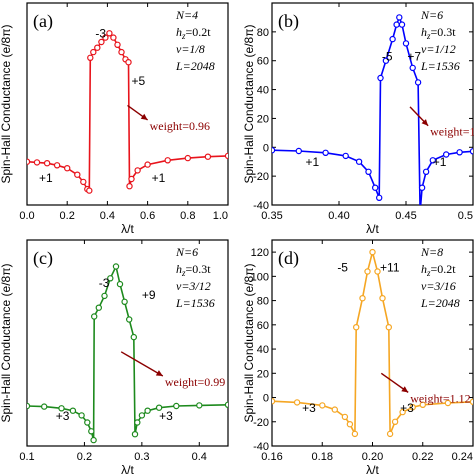  Describe the element at coordinates (422, 457) in the screenshot. I see `x-tick-label: 0.22` at that location.